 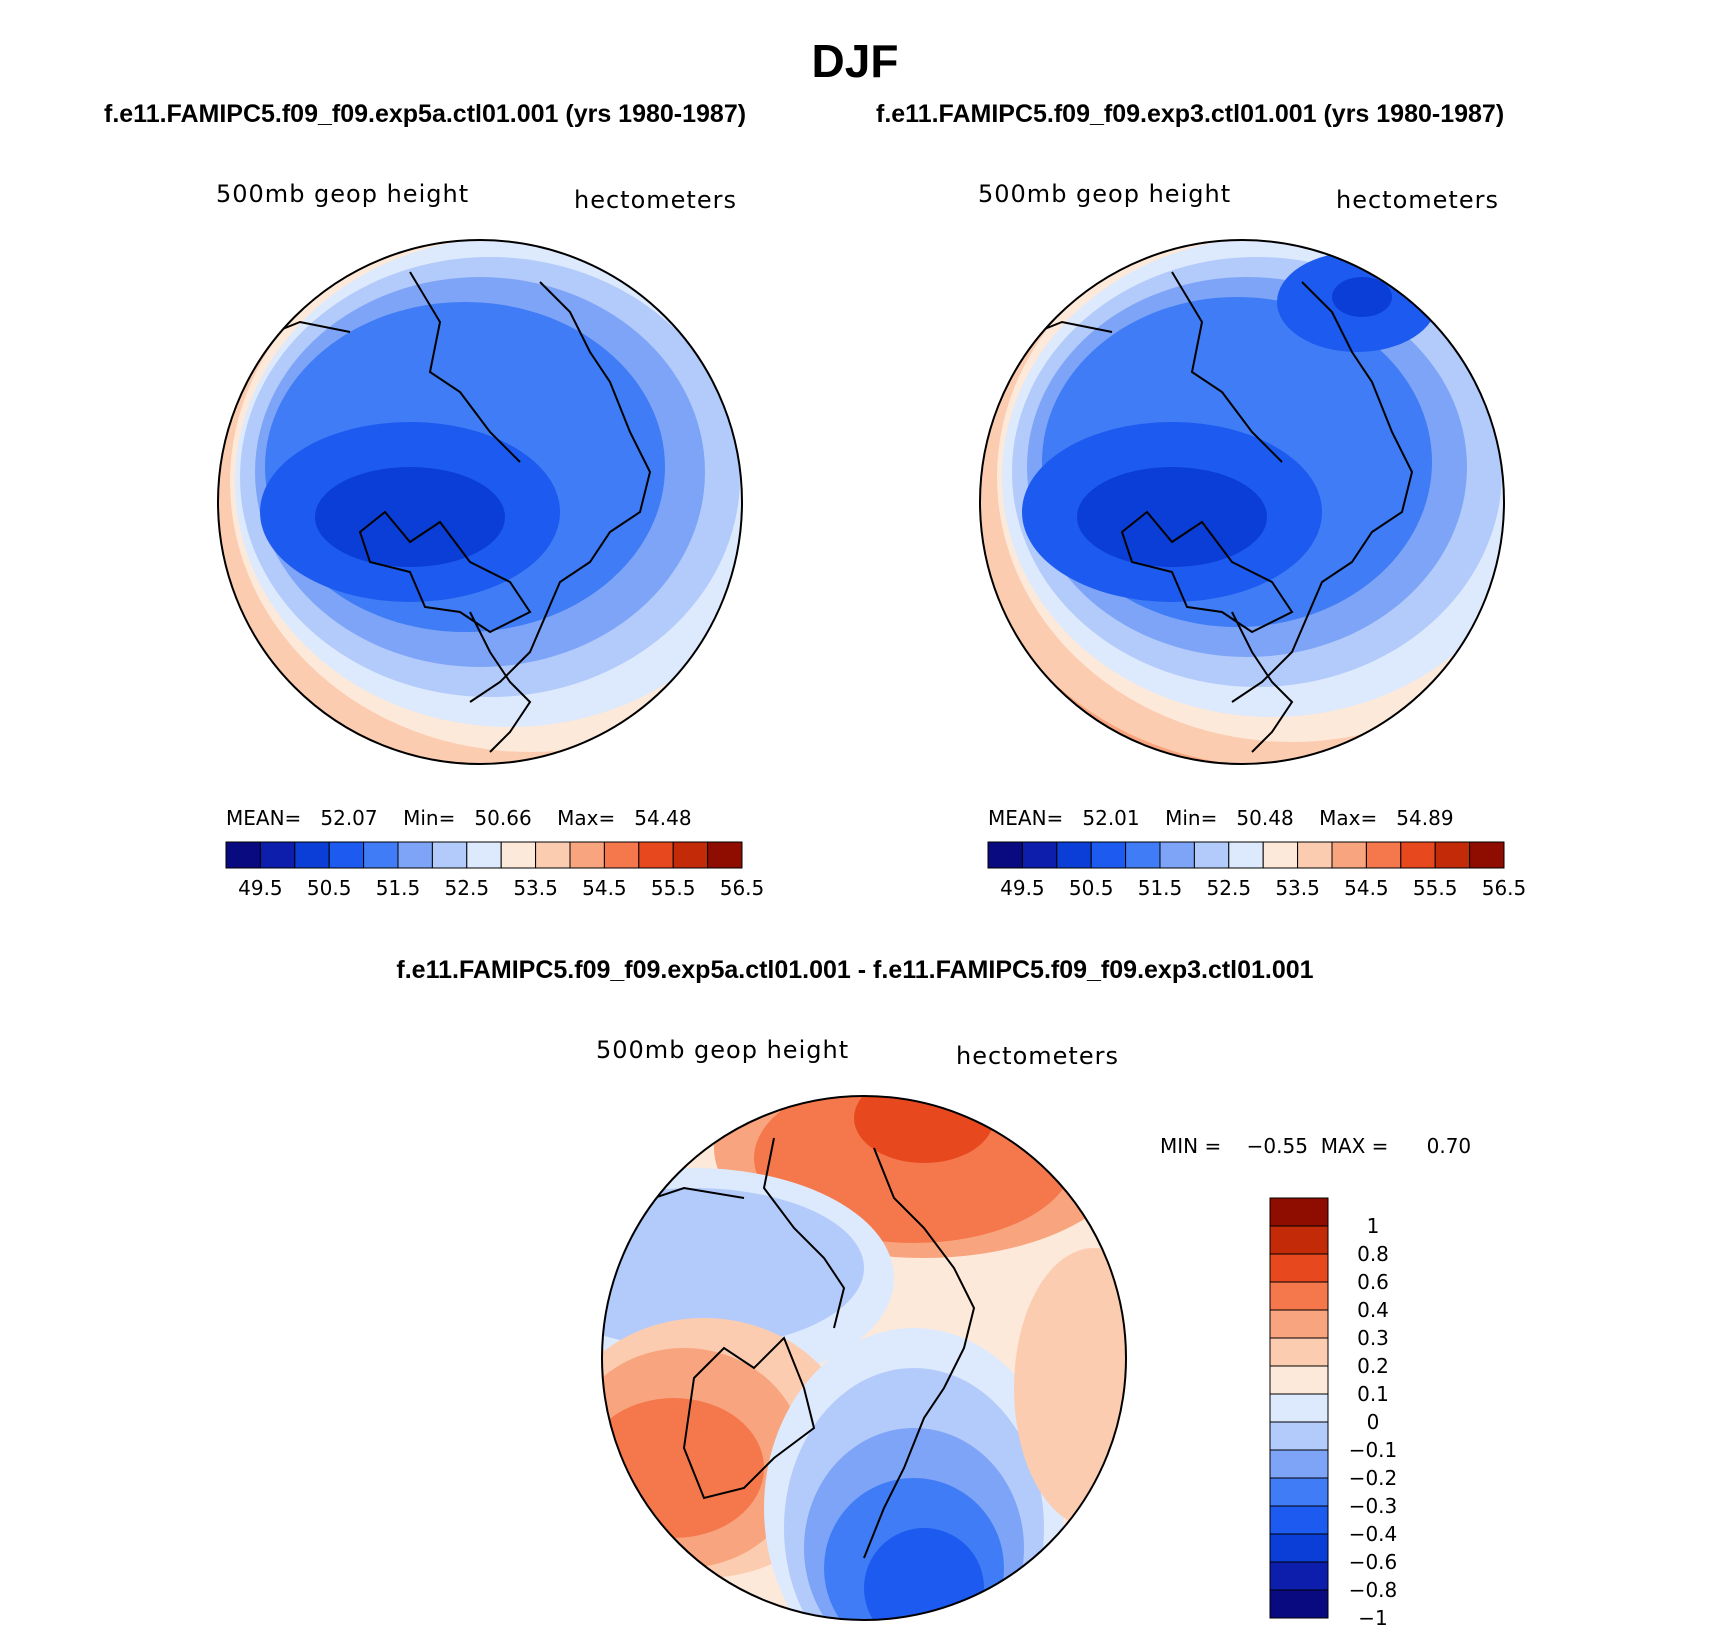 What do you see at coordinates (467, 888) in the screenshot?
I see `colorbar-tick-label: 52.5` at bounding box center [467, 888].